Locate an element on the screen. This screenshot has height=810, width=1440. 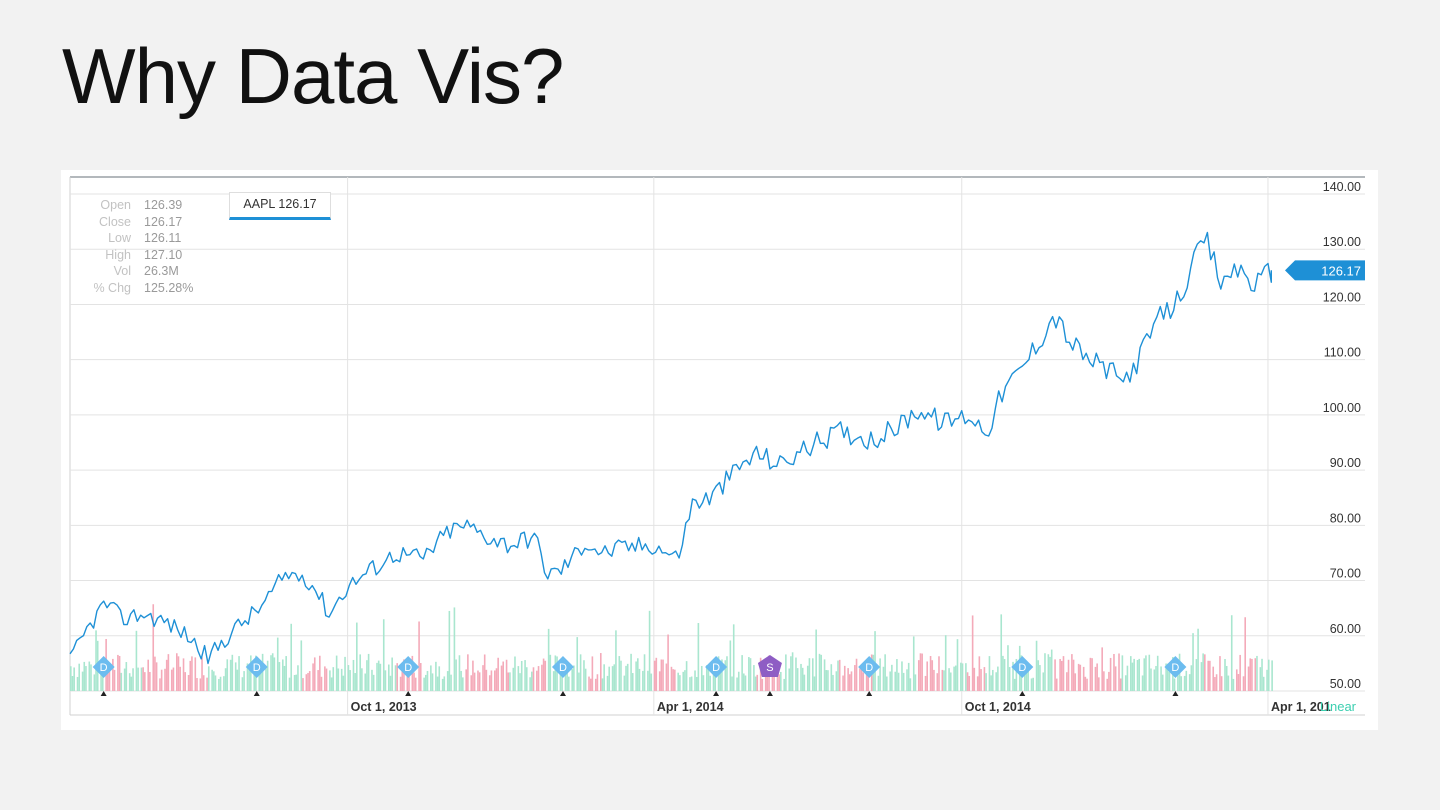
ticker-label: AAPL 126.17 is located at coordinates (280, 206).